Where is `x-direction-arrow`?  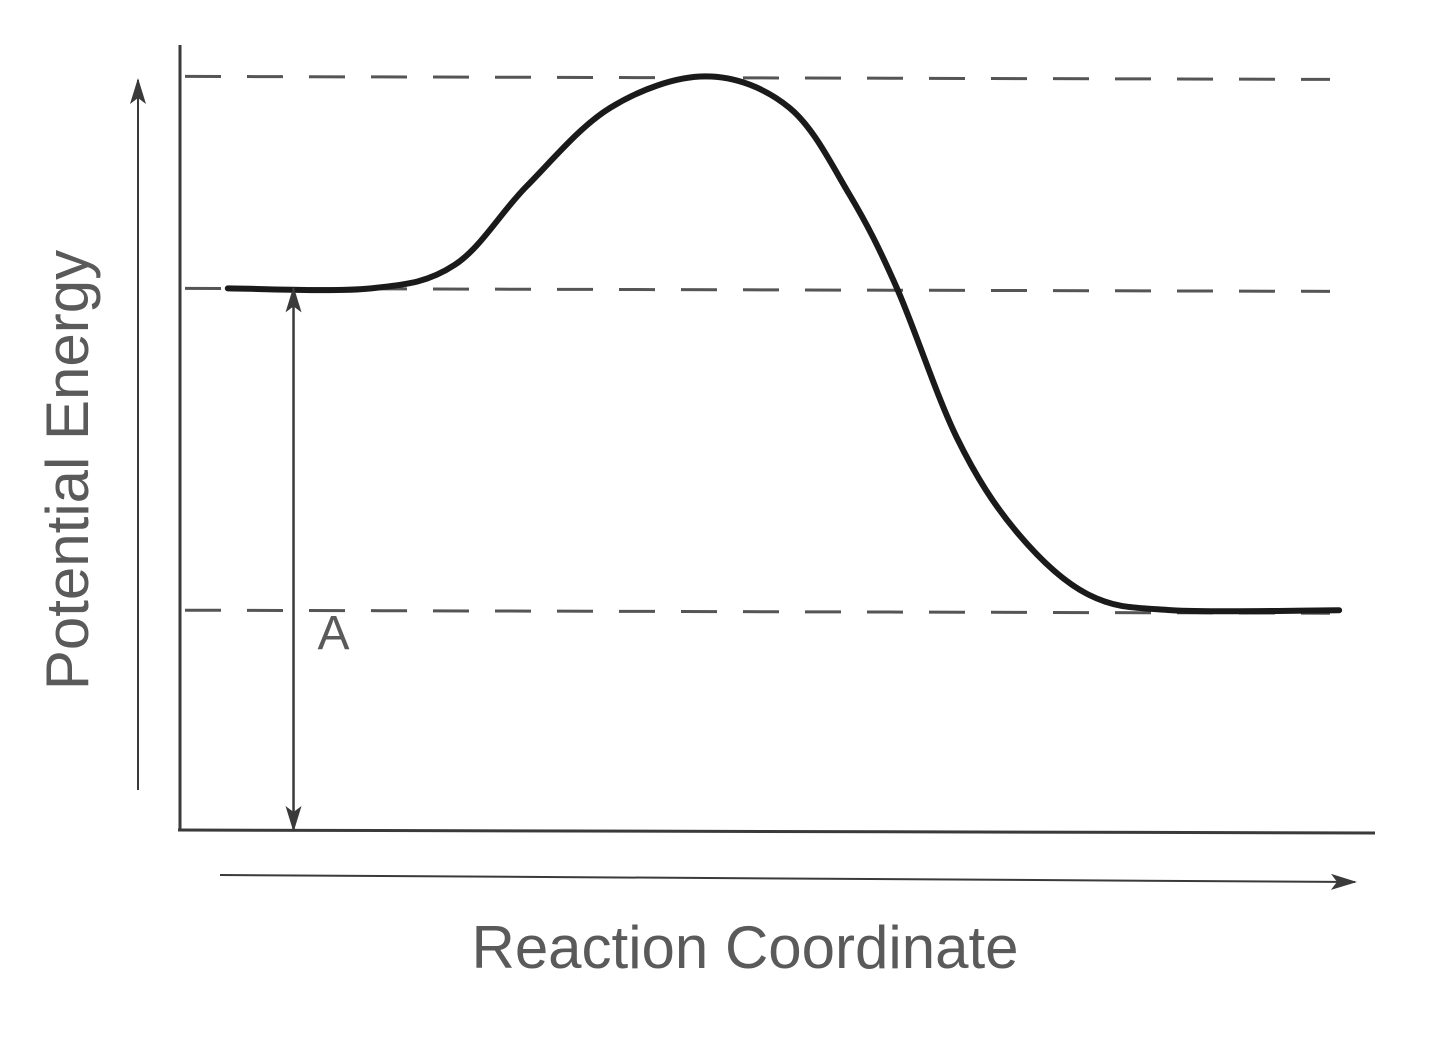 x-direction-arrow is located at coordinates (788, 881).